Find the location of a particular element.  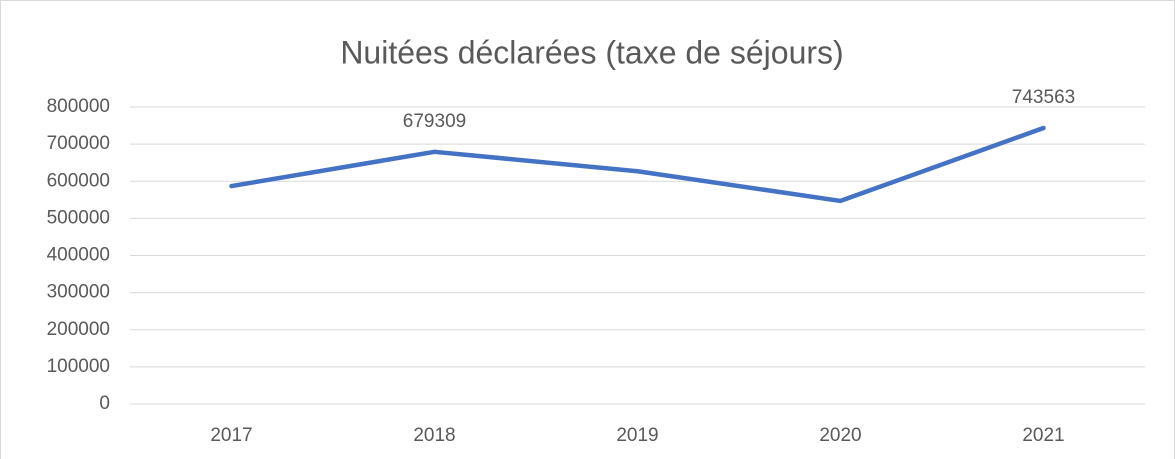

y-tick-label: 300000 is located at coordinates (78, 292).